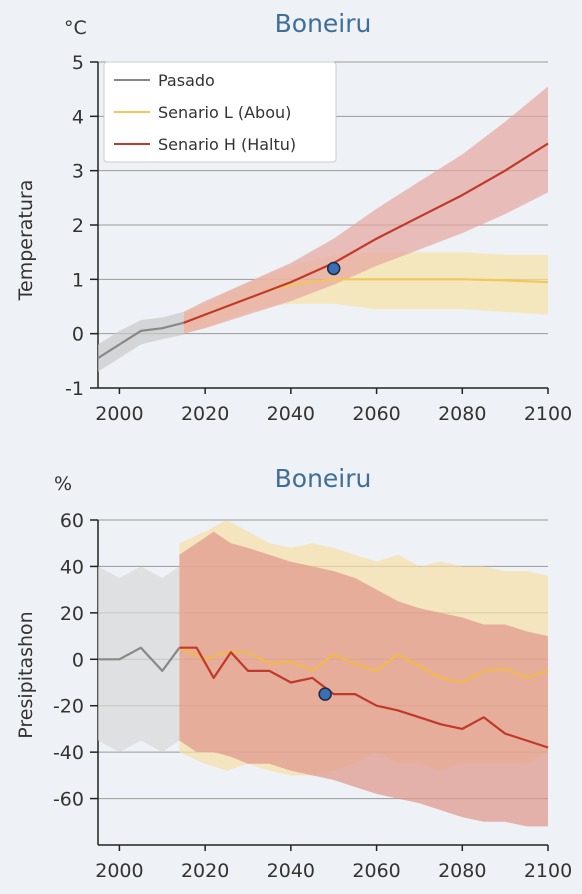  What do you see at coordinates (26, 241) in the screenshot?
I see `y-axis-label-temperature: Temperatura` at bounding box center [26, 241].